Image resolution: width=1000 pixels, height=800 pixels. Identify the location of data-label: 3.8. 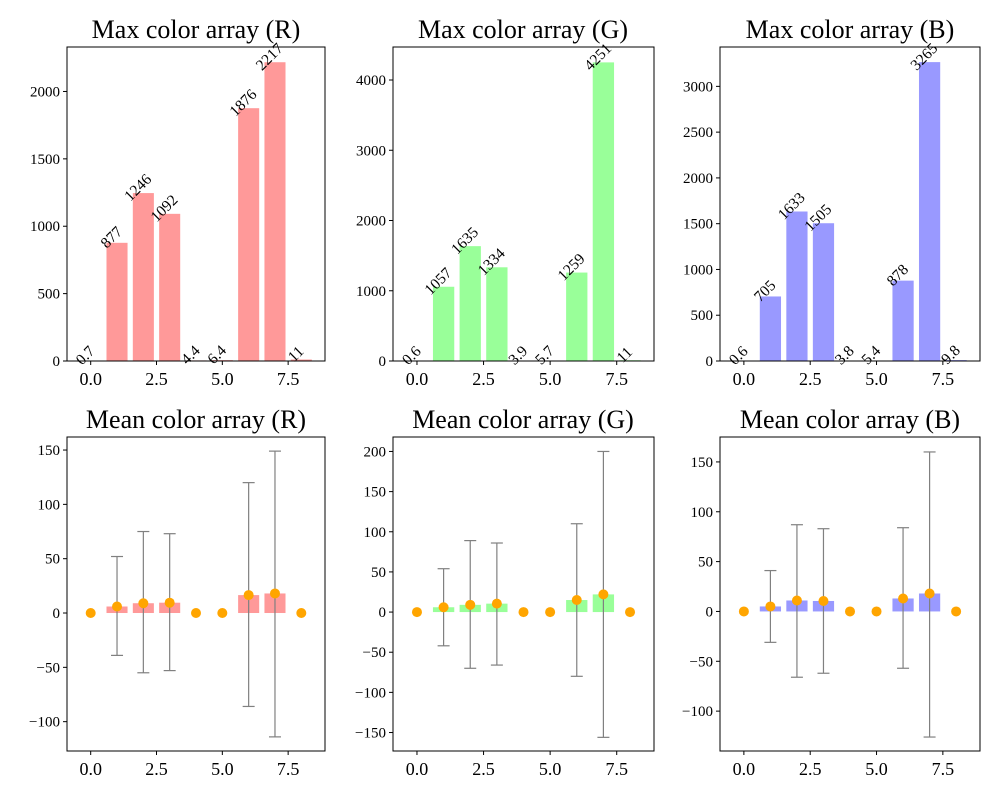
(845, 355).